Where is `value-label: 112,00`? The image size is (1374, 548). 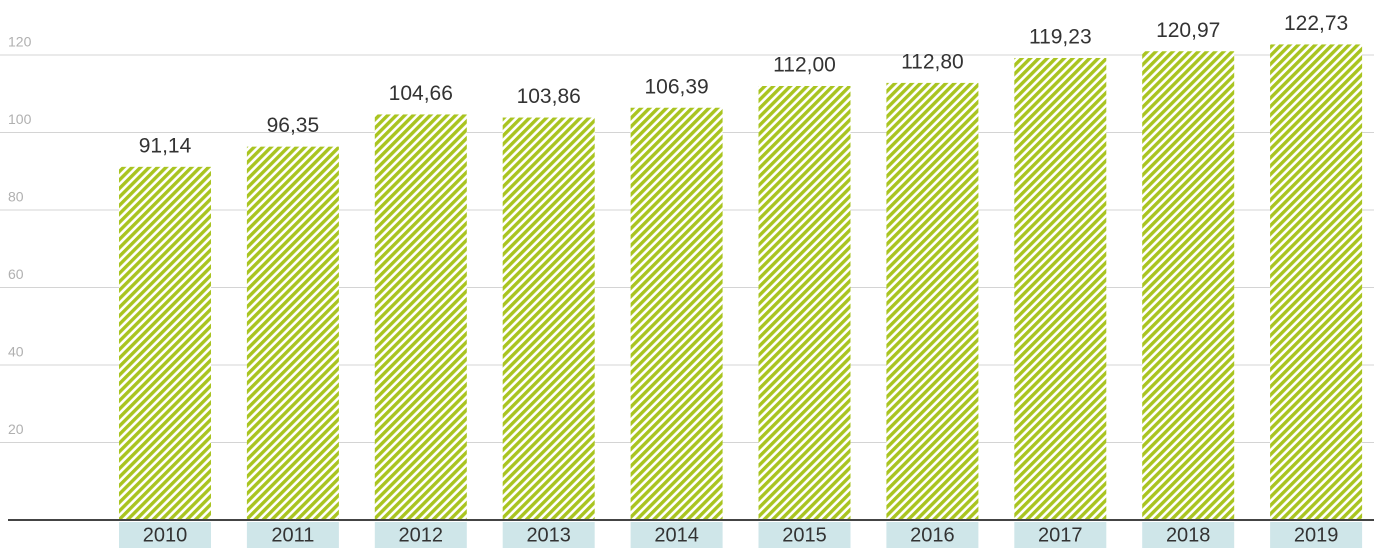
value-label: 112,00 is located at coordinates (804, 65).